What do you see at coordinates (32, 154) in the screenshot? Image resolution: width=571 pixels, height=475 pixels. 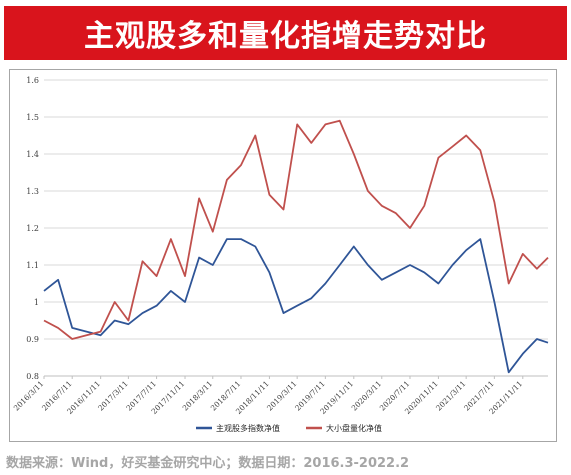 I see `y-tick-label: 1.4` at bounding box center [32, 154].